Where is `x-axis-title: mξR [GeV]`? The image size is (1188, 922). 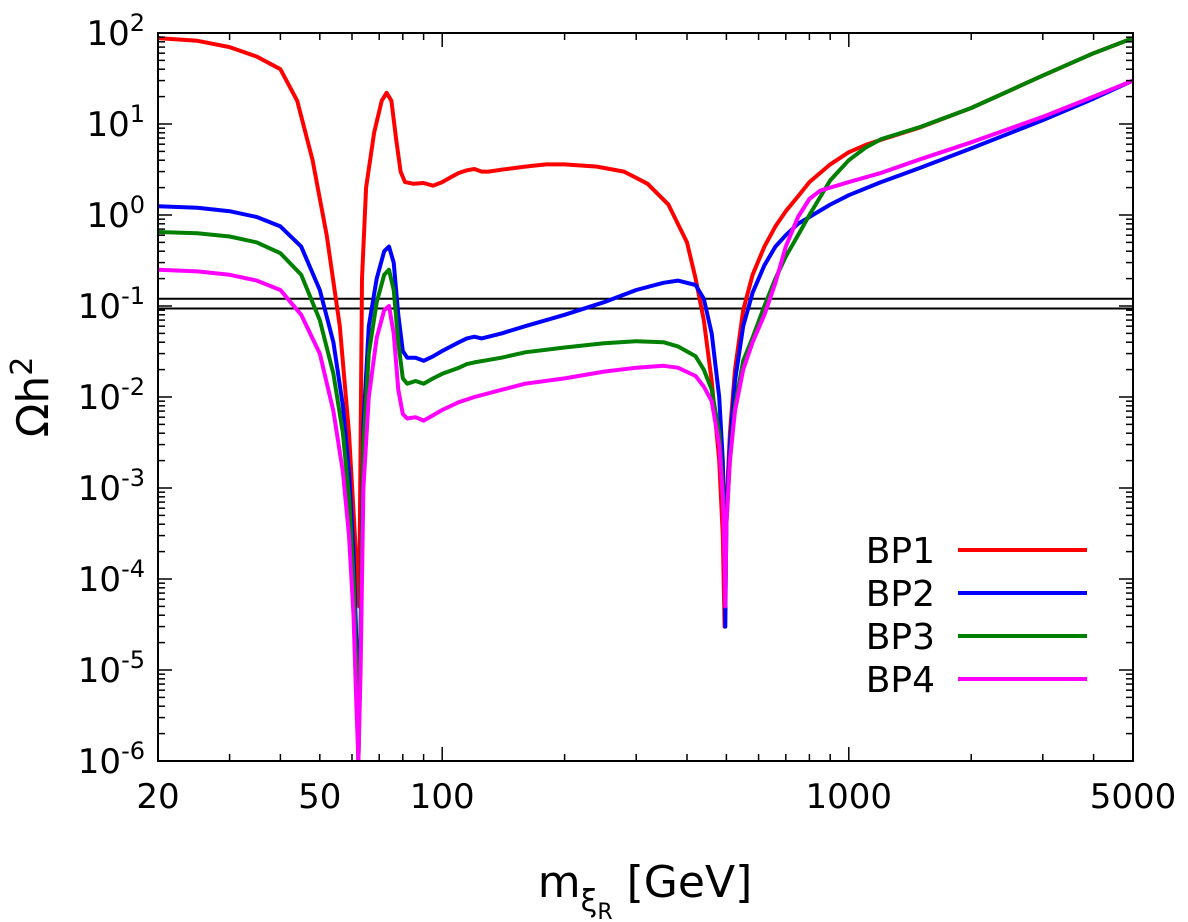
x-axis-title: mξR [GeV] is located at coordinates (645, 889).